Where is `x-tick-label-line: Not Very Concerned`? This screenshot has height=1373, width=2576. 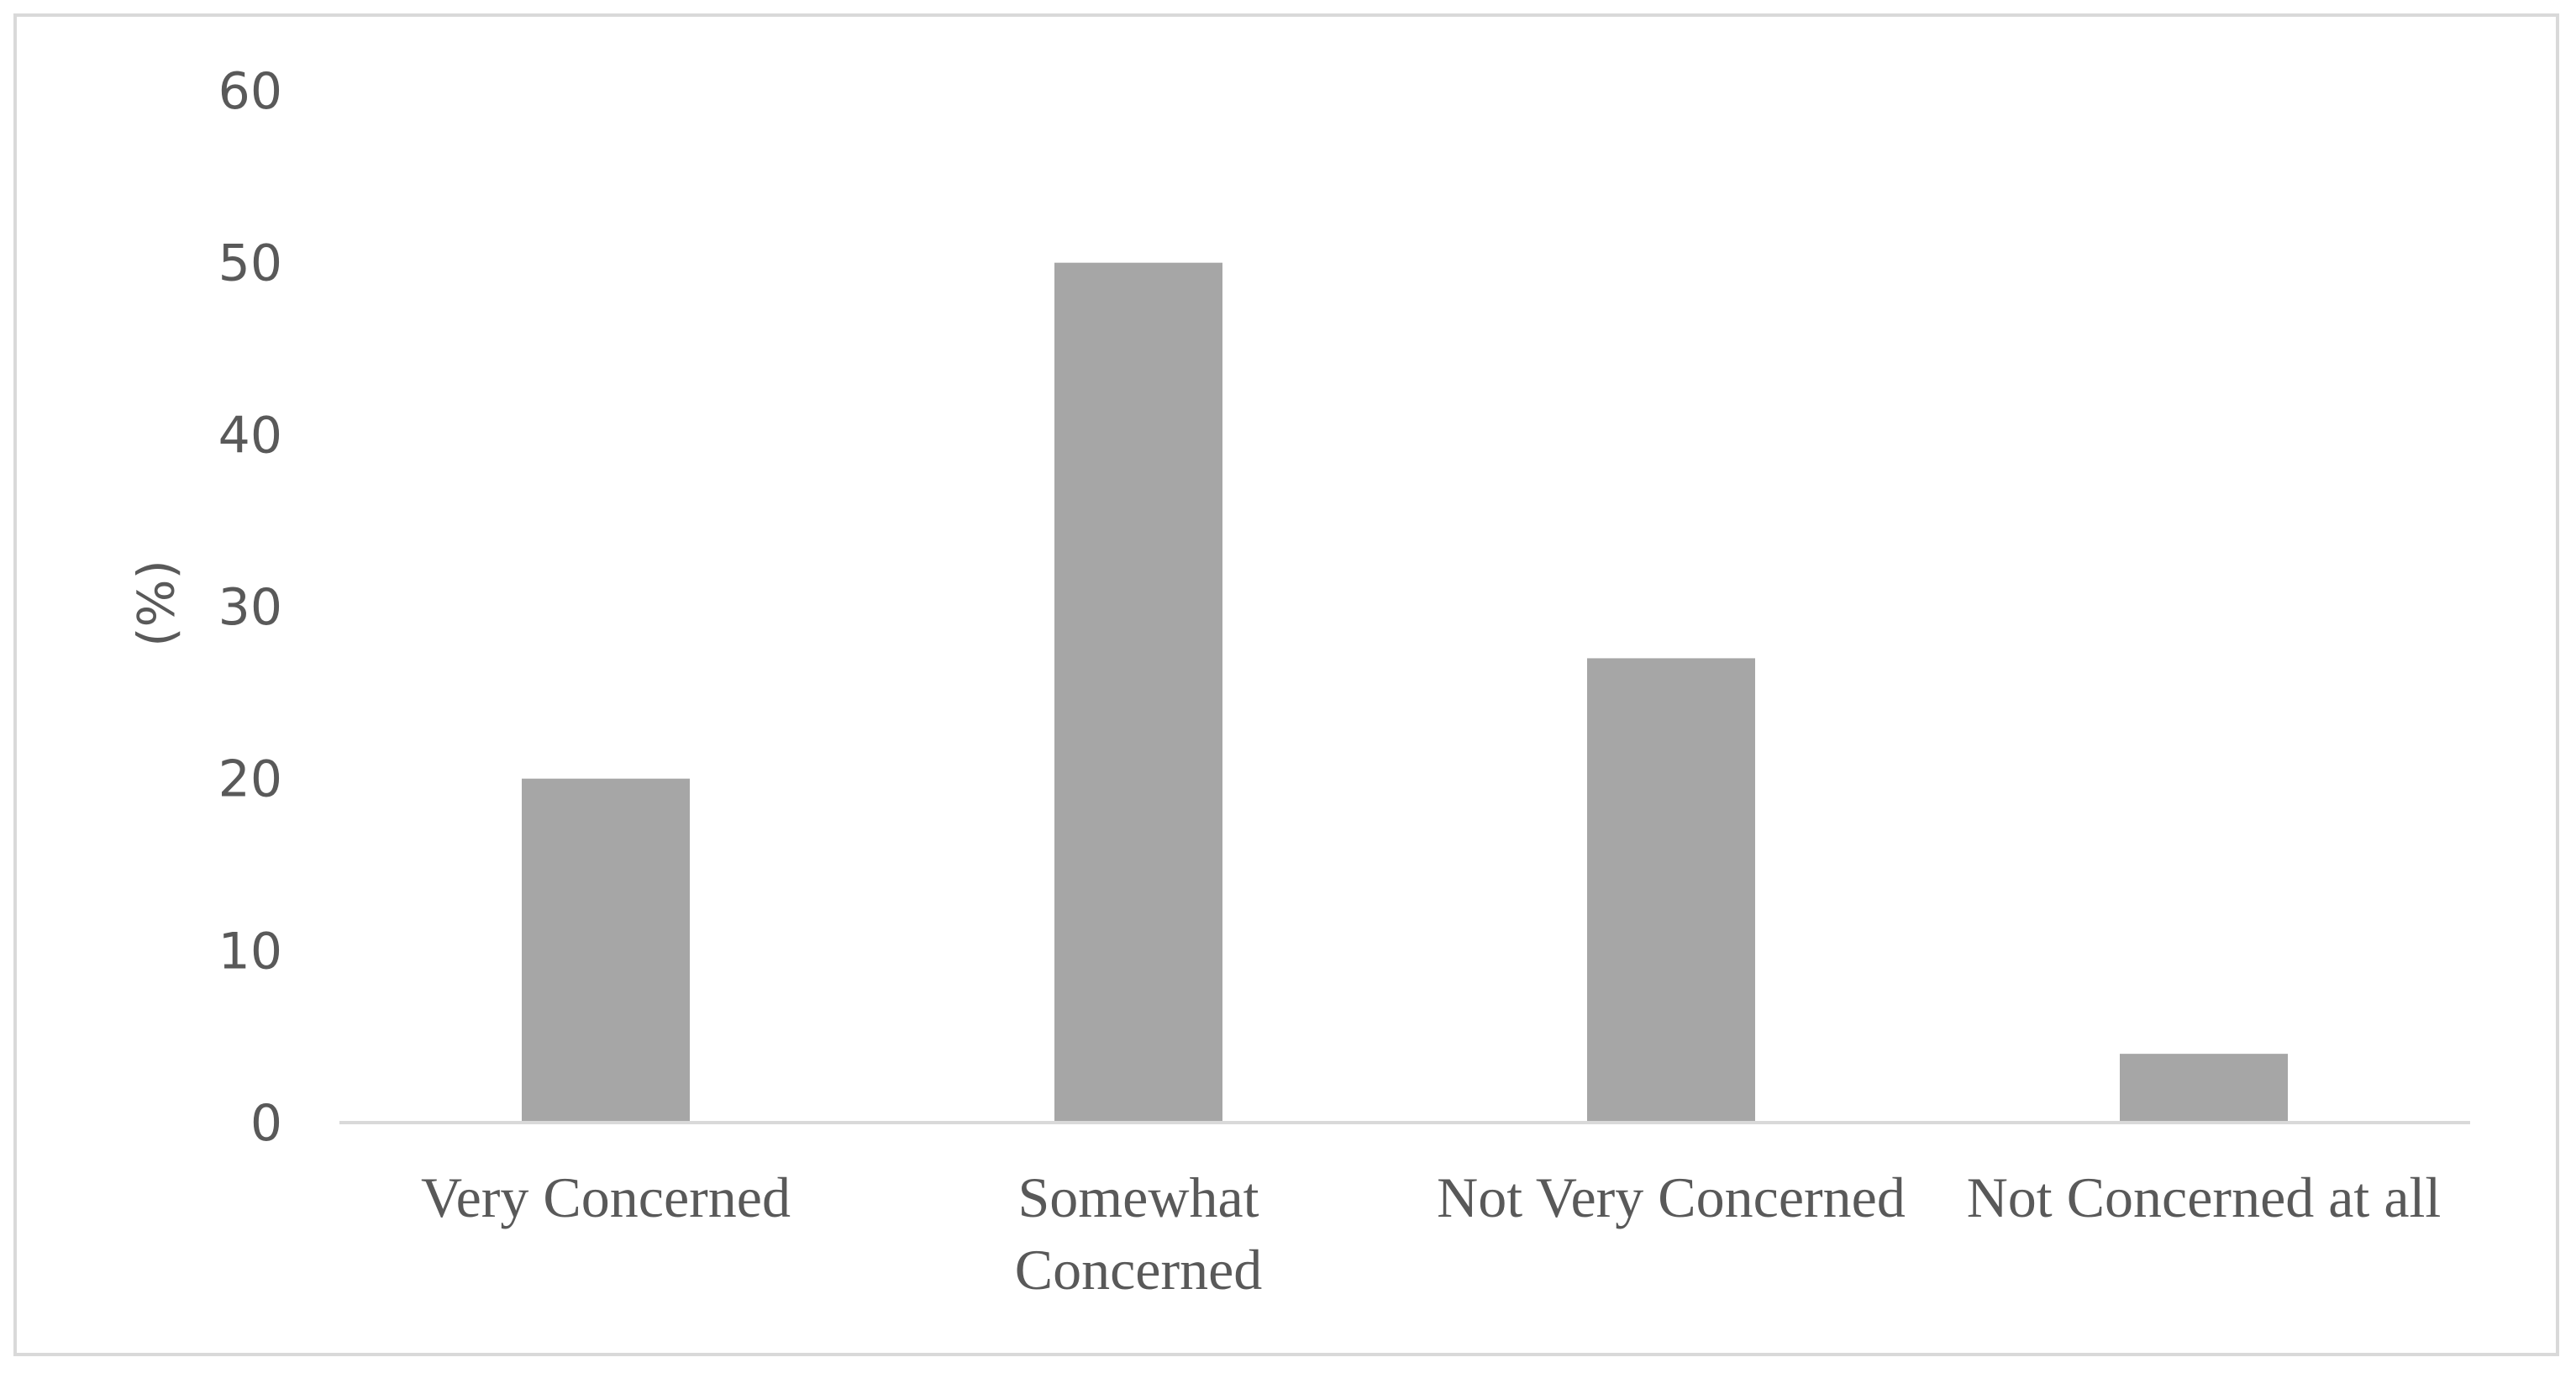
x-tick-label-line: Not Very Concerned is located at coordinates (1671, 1197).